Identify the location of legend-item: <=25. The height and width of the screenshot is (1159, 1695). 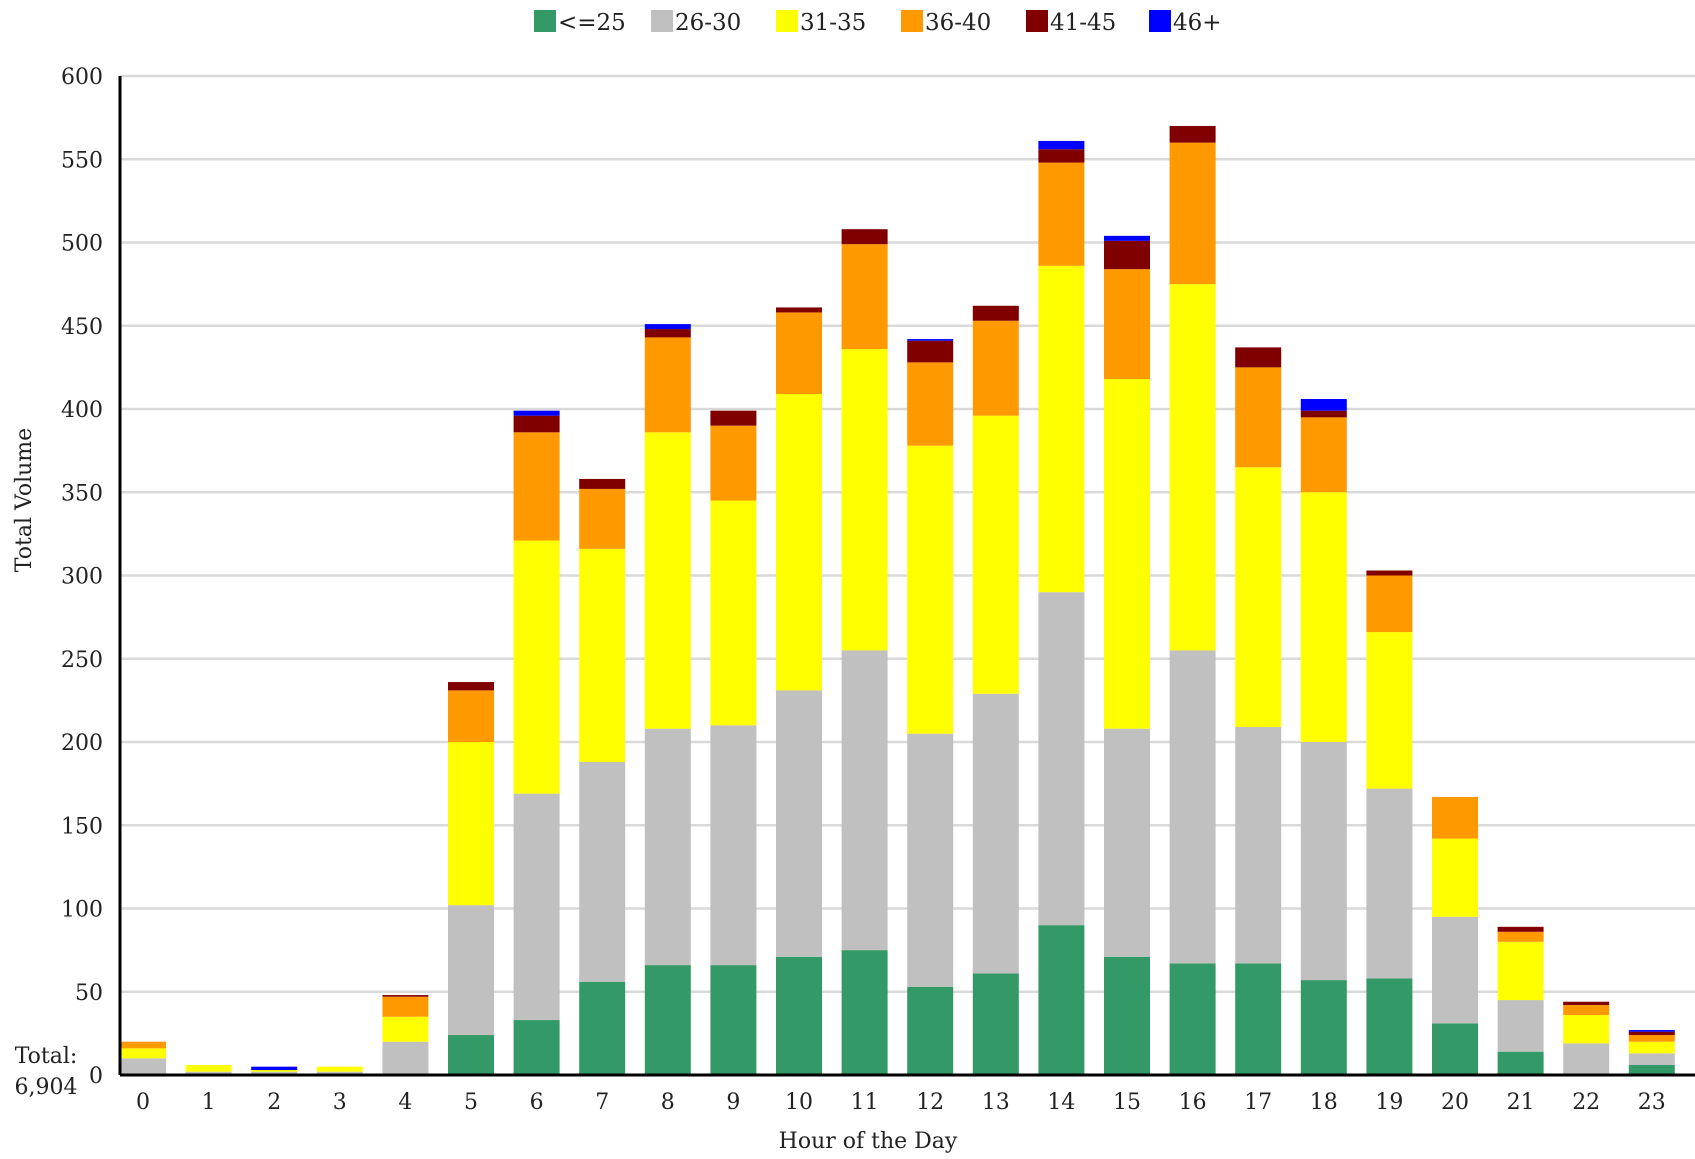
(580, 23).